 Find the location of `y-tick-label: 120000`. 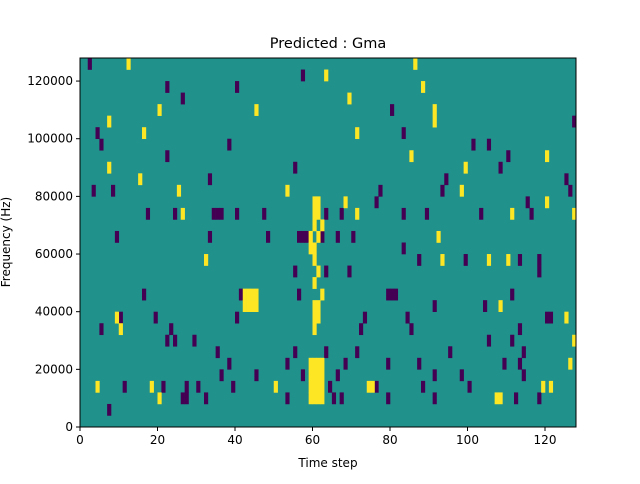

y-tick-label: 120000 is located at coordinates (50, 81).